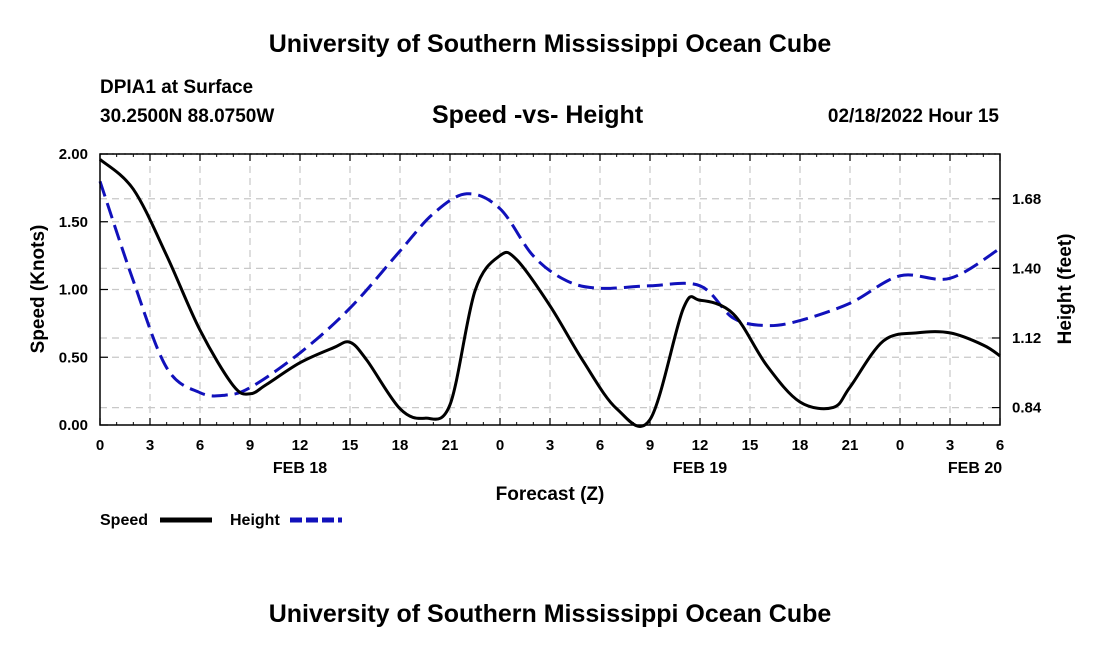 Image resolution: width=1100 pixels, height=650 pixels. What do you see at coordinates (187, 116) in the screenshot?
I see `coordinates-label: 30.2500N 88.0750W` at bounding box center [187, 116].